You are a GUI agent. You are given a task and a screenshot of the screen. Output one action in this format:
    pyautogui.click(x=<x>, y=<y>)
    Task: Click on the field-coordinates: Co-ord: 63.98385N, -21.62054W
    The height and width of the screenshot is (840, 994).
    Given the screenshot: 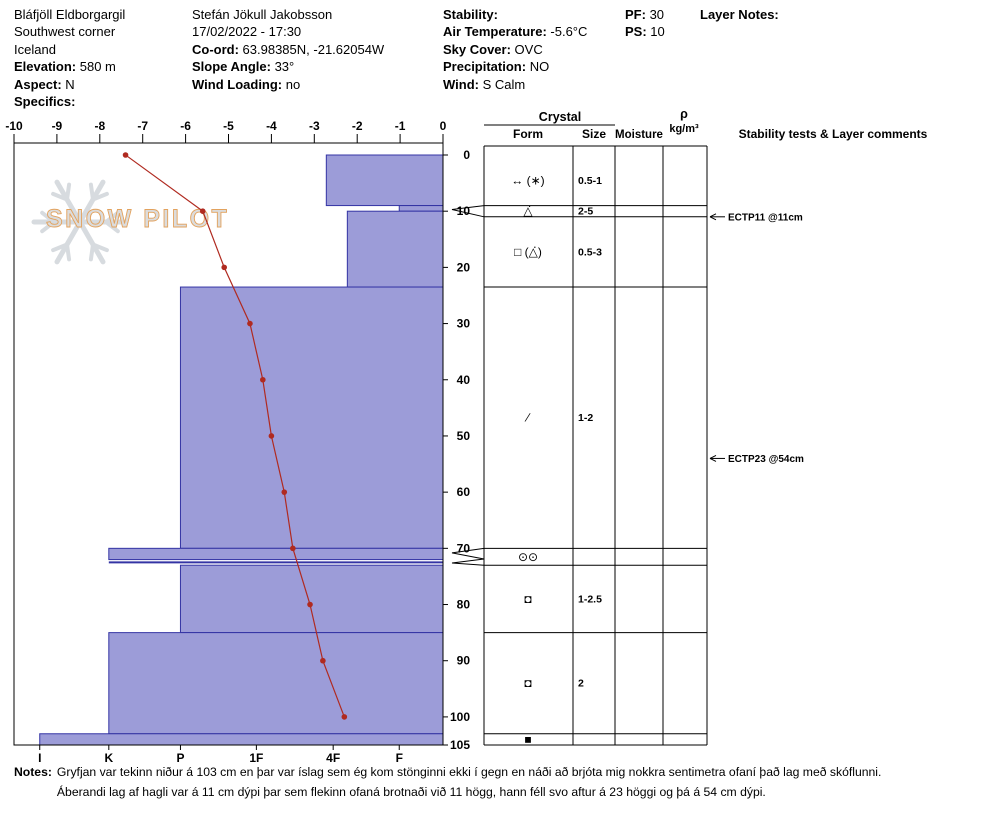 What is the action you would take?
    pyautogui.click(x=288, y=49)
    